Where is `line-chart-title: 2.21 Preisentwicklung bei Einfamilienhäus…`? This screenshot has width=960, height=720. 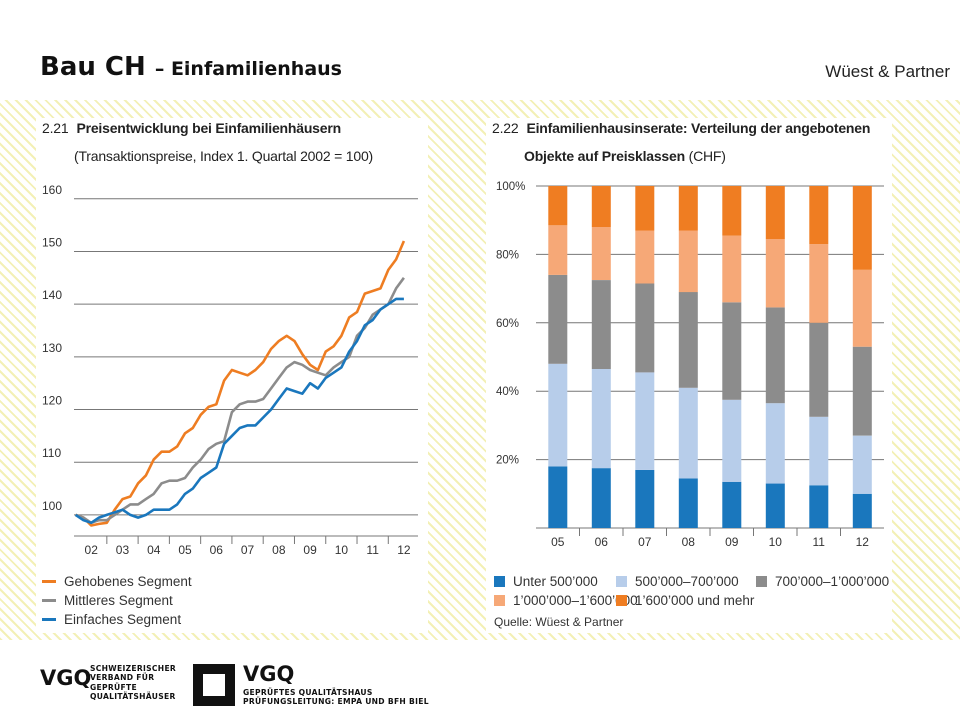
line-chart-title: 2.21 Preisentwicklung bei Einfamilienhäus… is located at coordinates (191, 128).